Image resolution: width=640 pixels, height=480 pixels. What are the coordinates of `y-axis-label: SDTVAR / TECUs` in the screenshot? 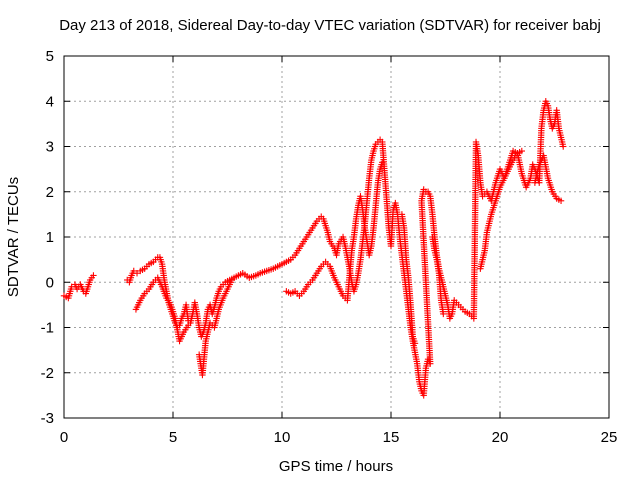 It's located at (13, 237).